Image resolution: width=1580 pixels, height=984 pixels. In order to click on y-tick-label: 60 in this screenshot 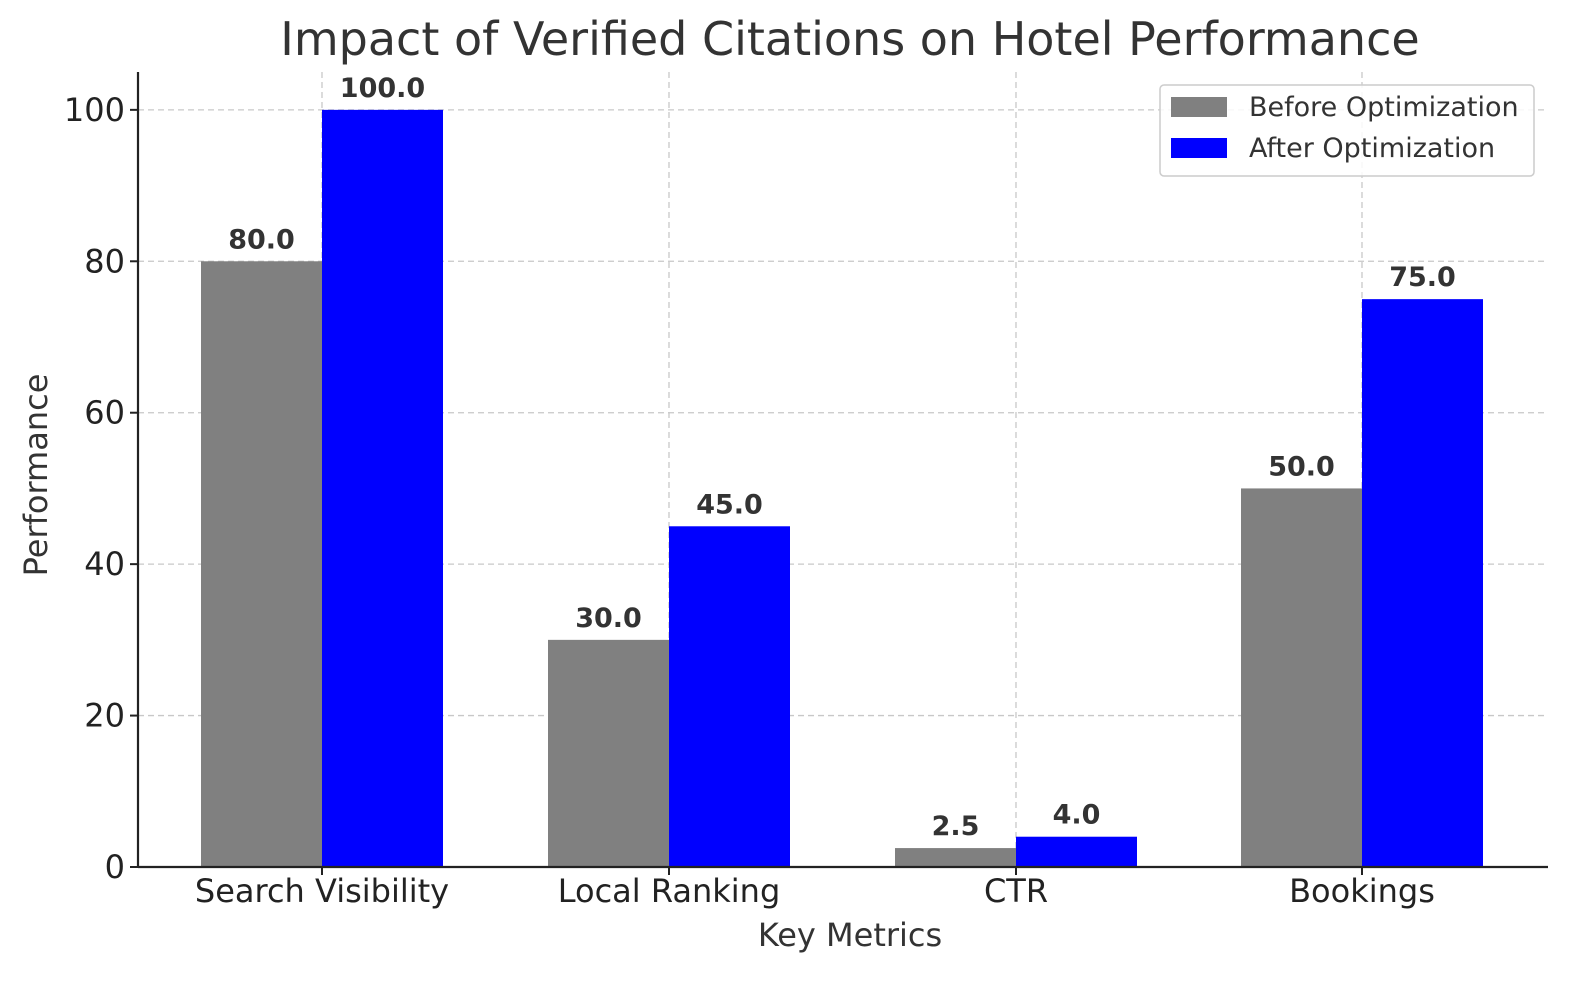, I will do `click(104, 413)`.